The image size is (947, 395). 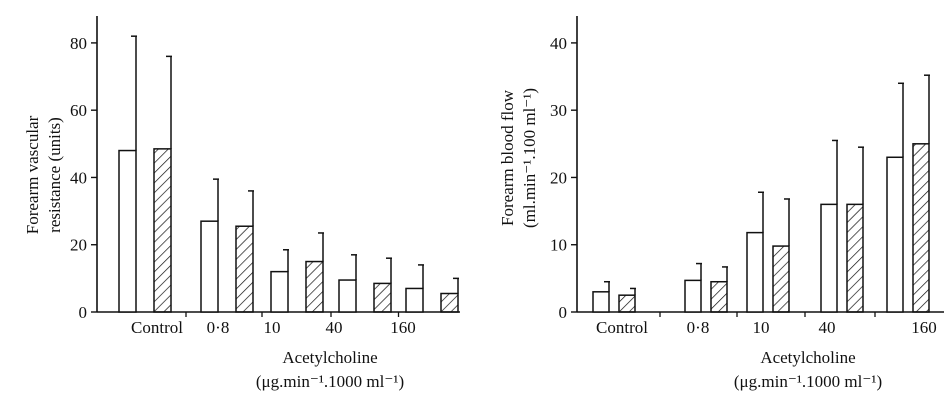 I want to click on blood-flow-x-tick-label: 10, so click(x=761, y=327).